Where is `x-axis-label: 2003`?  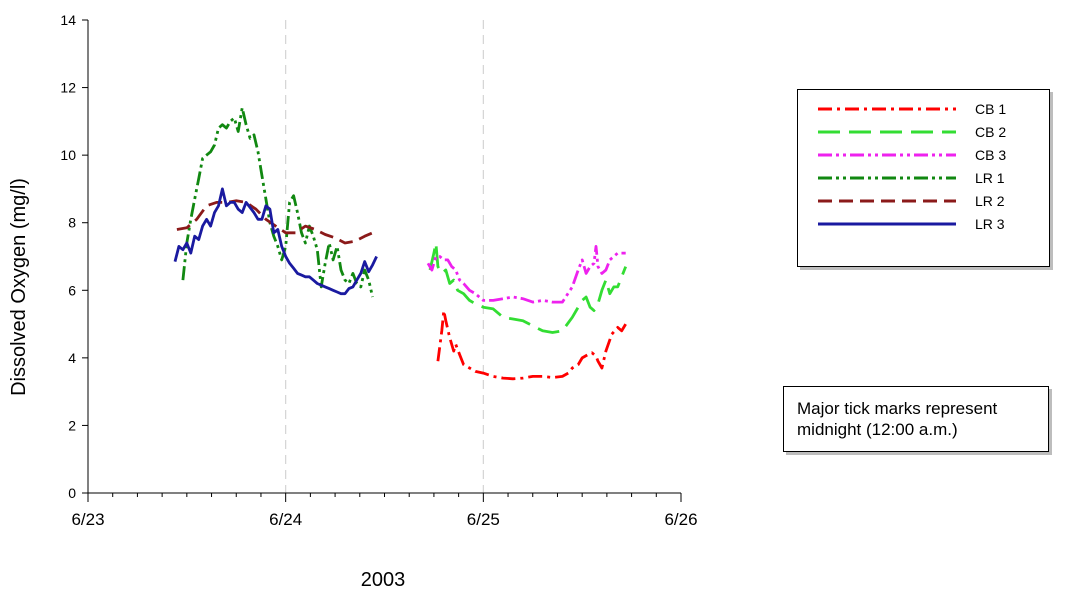
x-axis-label: 2003 is located at coordinates (383, 580).